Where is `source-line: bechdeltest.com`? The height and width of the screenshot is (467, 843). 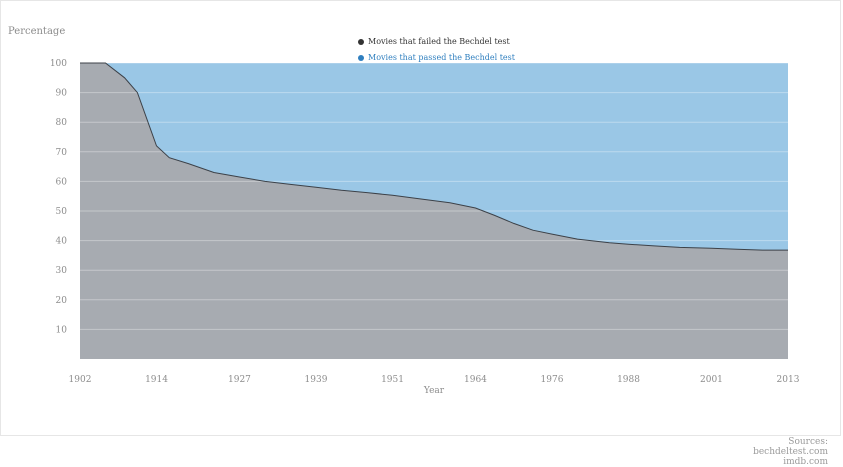 source-line: bechdeltest.com is located at coordinates (790, 452).